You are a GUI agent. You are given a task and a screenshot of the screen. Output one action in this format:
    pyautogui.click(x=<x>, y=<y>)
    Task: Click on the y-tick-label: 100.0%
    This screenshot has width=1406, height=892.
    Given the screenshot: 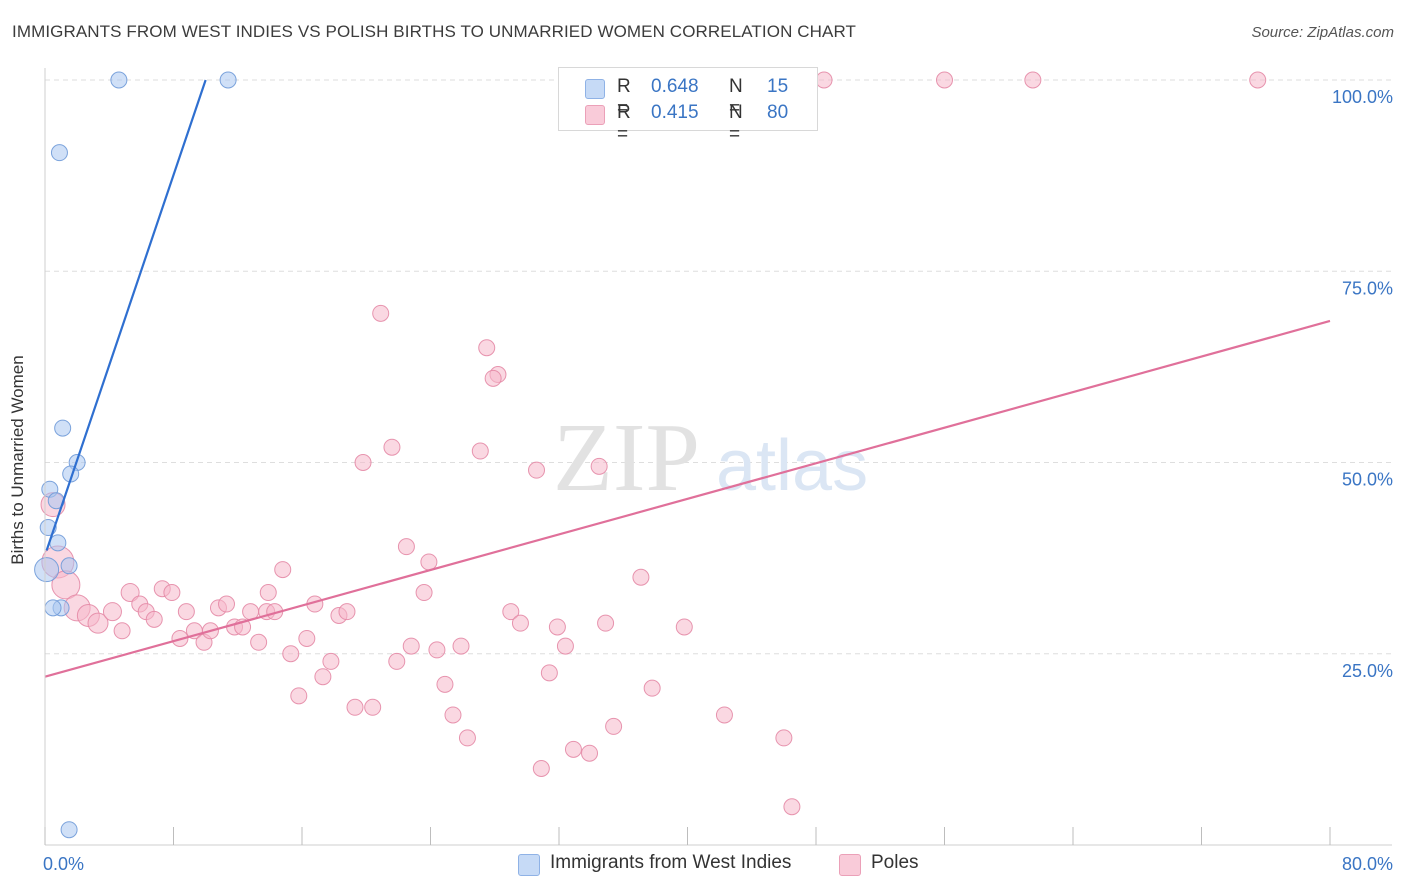 What is the action you would take?
    pyautogui.click(x=1362, y=97)
    